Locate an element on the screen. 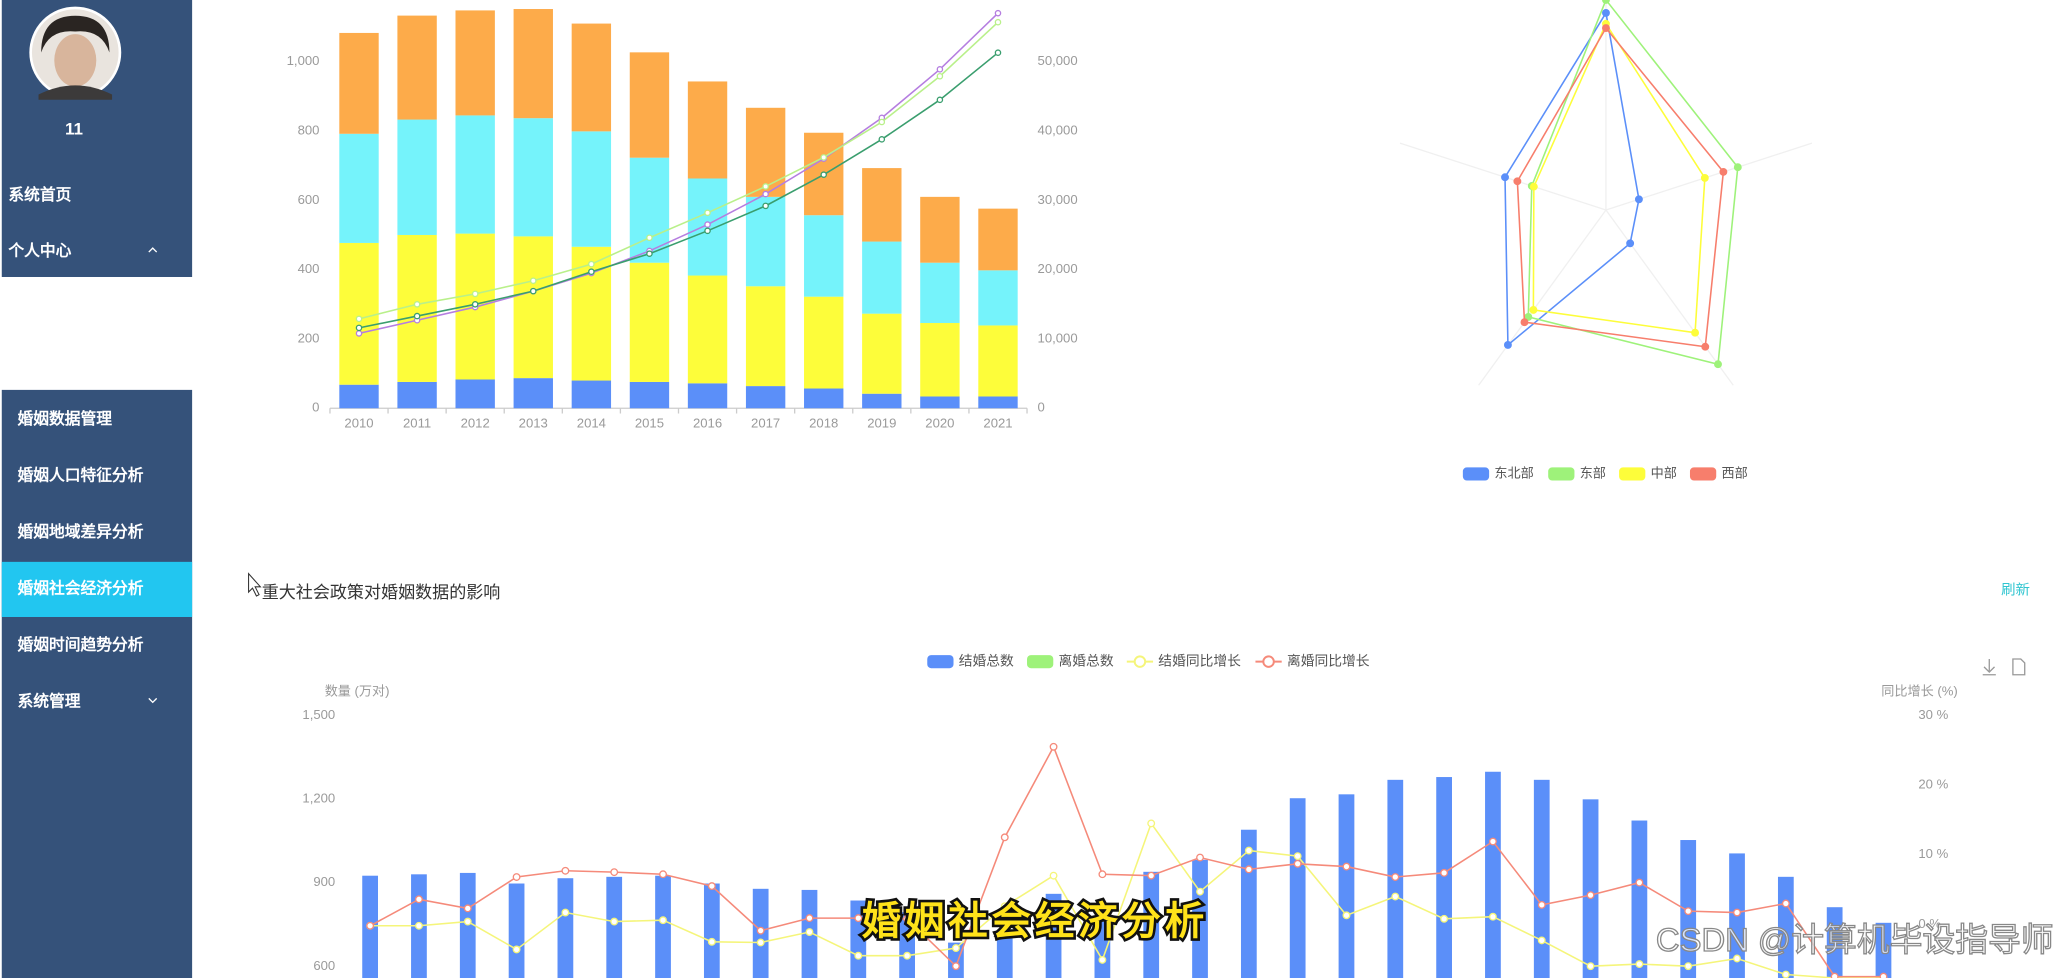  chart-title: 重大社会政策对婚姻数据的影响 is located at coordinates (381, 592).